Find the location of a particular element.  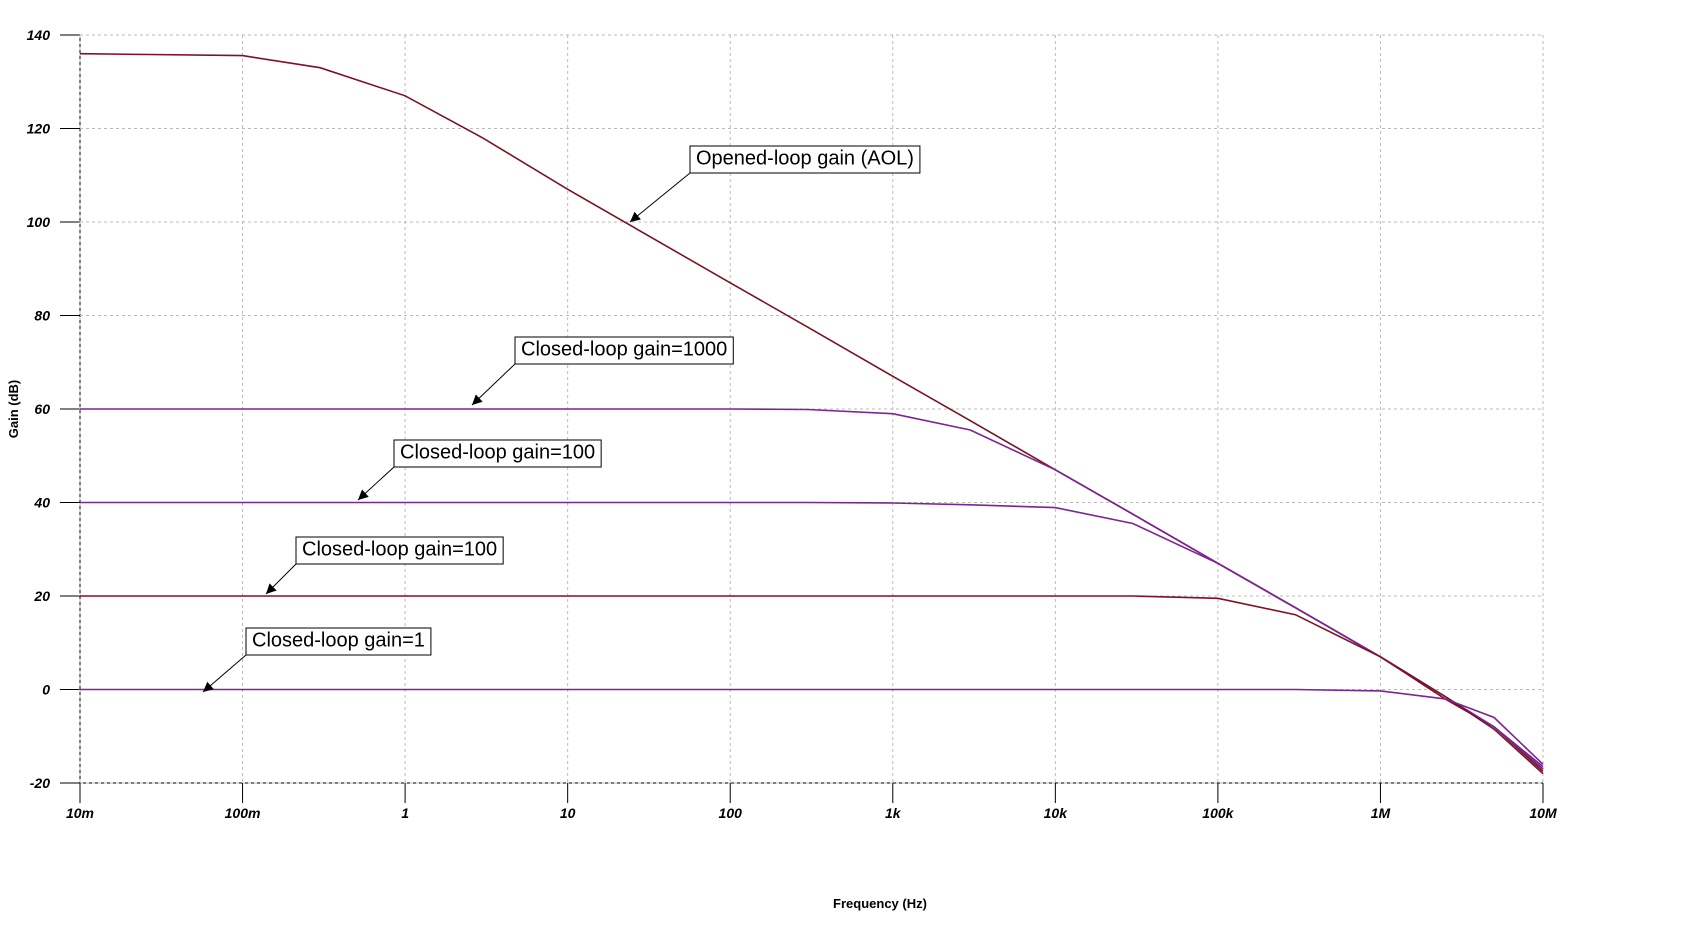

x-axis-label: Frequency (Hz) is located at coordinates (880, 903).